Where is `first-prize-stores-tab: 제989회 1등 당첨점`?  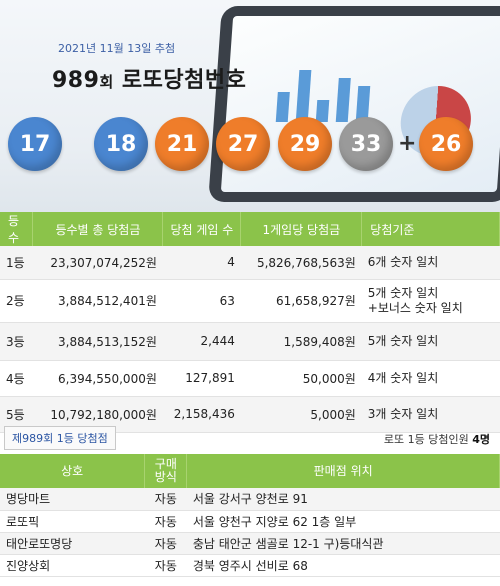
first-prize-stores-tab: 제989회 1등 당첨점 is located at coordinates (60, 438).